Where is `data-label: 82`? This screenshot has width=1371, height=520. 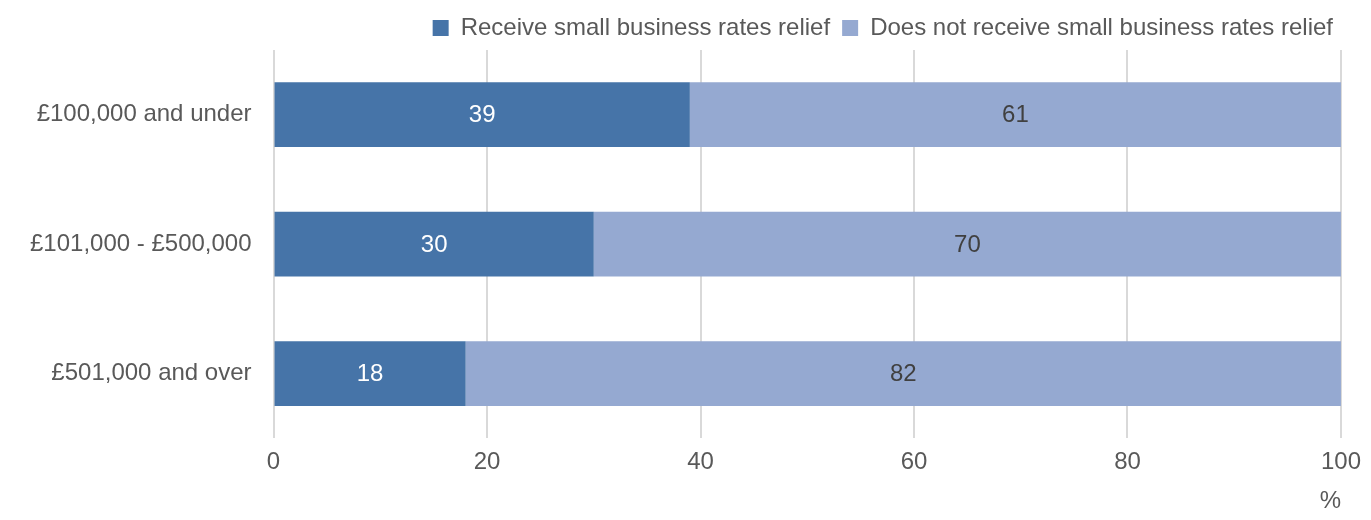
data-label: 82 is located at coordinates (903, 373).